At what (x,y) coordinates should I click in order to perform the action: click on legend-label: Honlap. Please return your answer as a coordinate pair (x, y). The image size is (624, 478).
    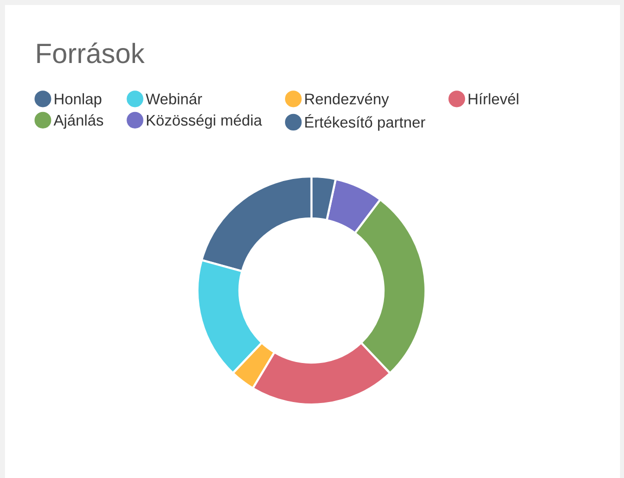
    Looking at the image, I should click on (78, 100).